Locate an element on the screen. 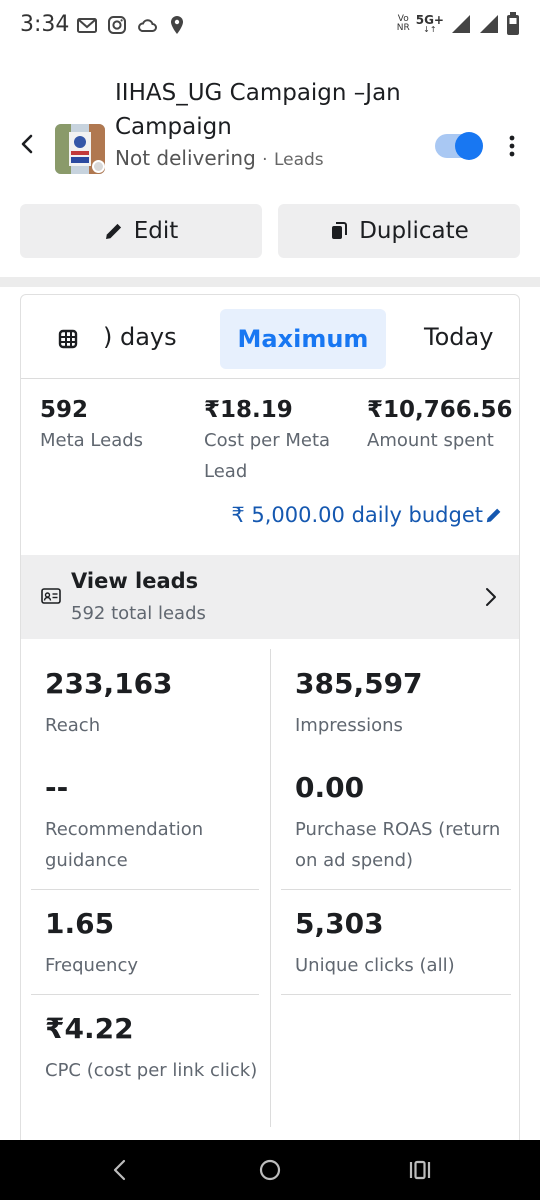 This screenshot has height=1200, width=540. campaign-title: IIHAS_UG Campaign –Jan Campaign is located at coordinates (258, 110).